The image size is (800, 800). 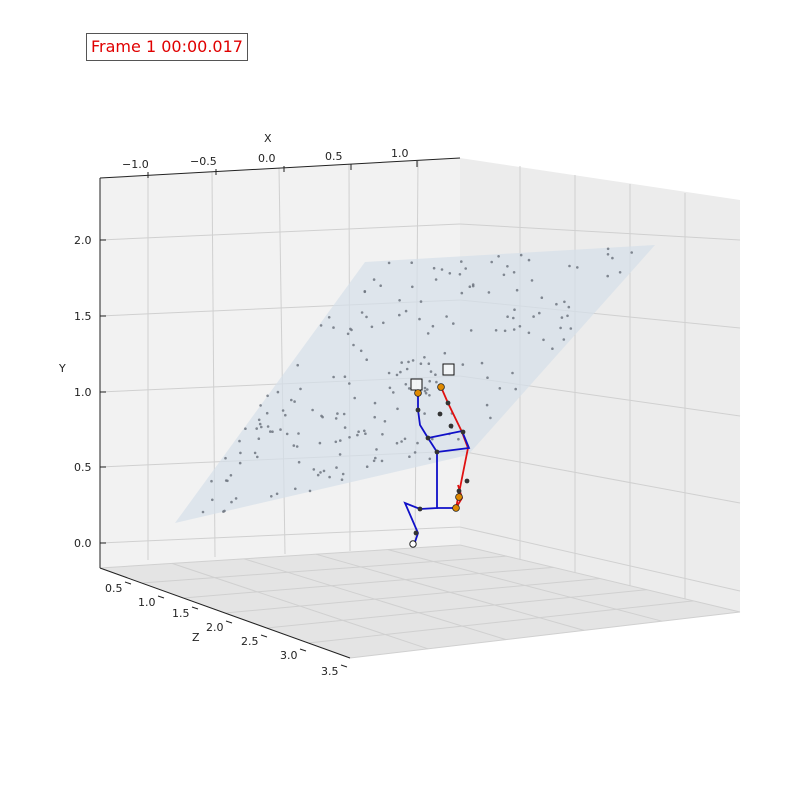 I want to click on z-tick-label: 3.0, so click(x=289, y=655).